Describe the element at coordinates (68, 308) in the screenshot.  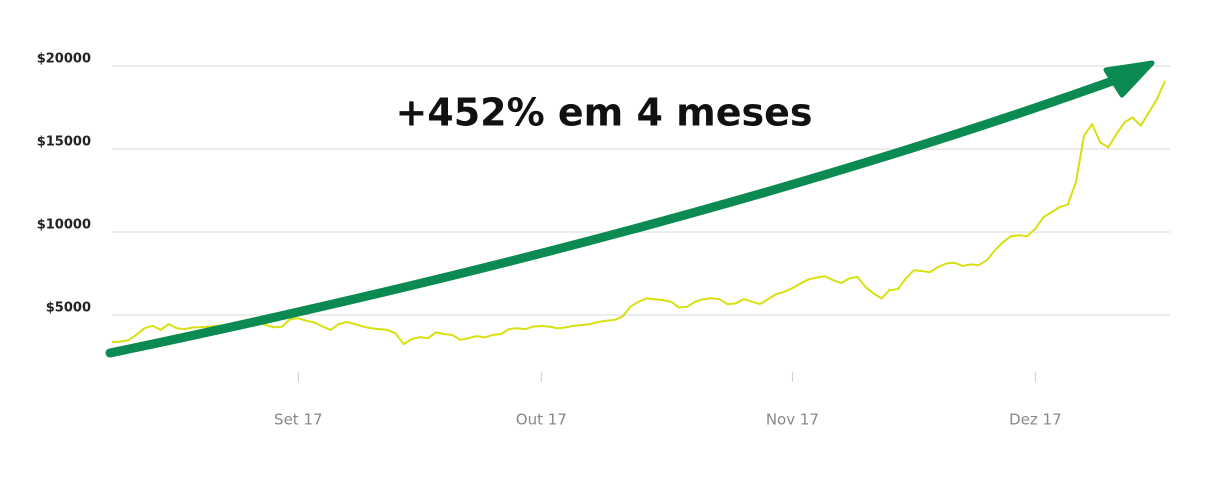
I see `y-tick-label: $5000` at that location.